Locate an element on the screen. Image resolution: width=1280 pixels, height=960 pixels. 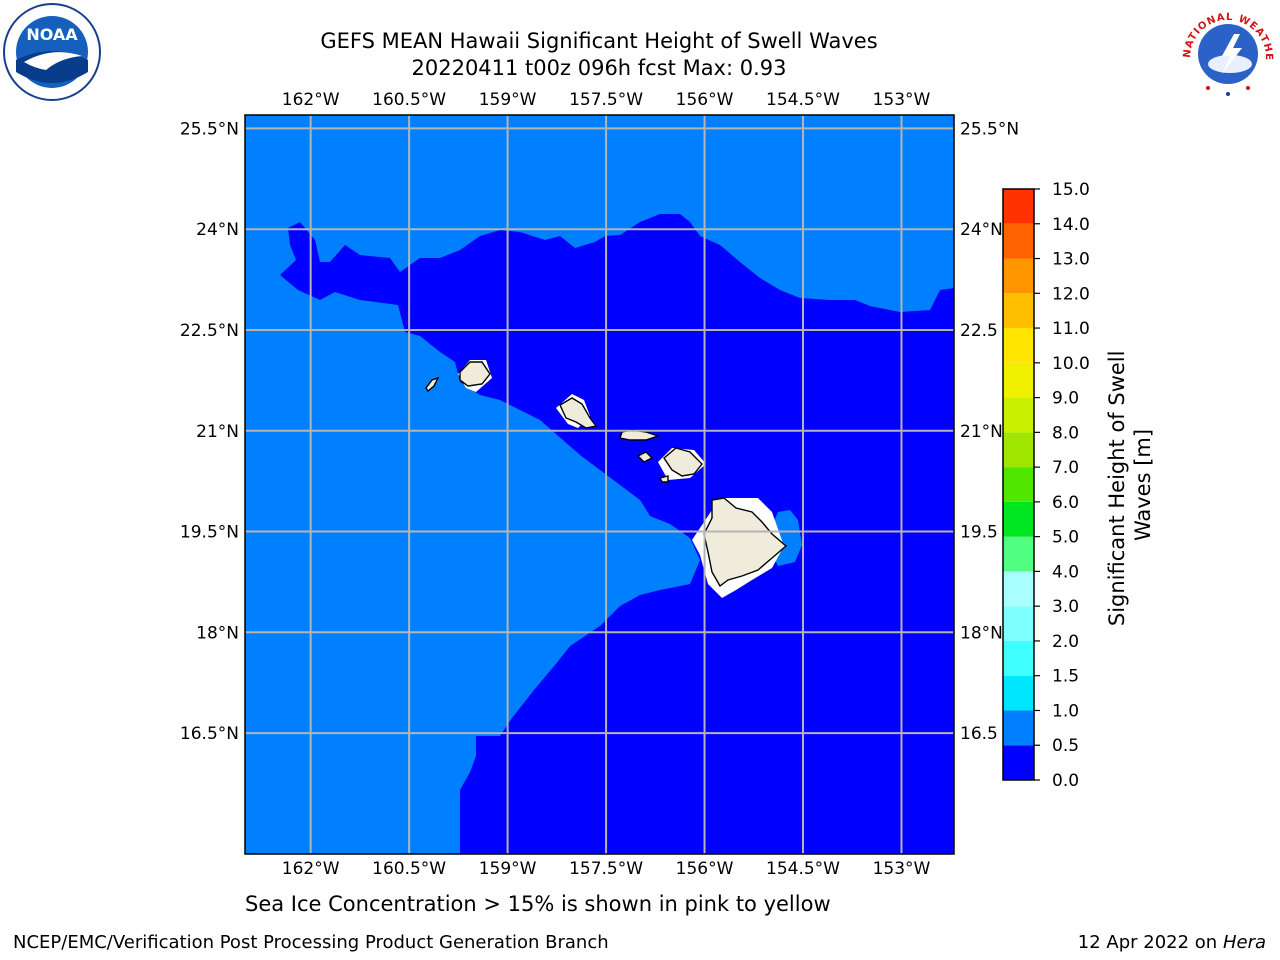
lat-label-left: 24°N is located at coordinates (217, 230).